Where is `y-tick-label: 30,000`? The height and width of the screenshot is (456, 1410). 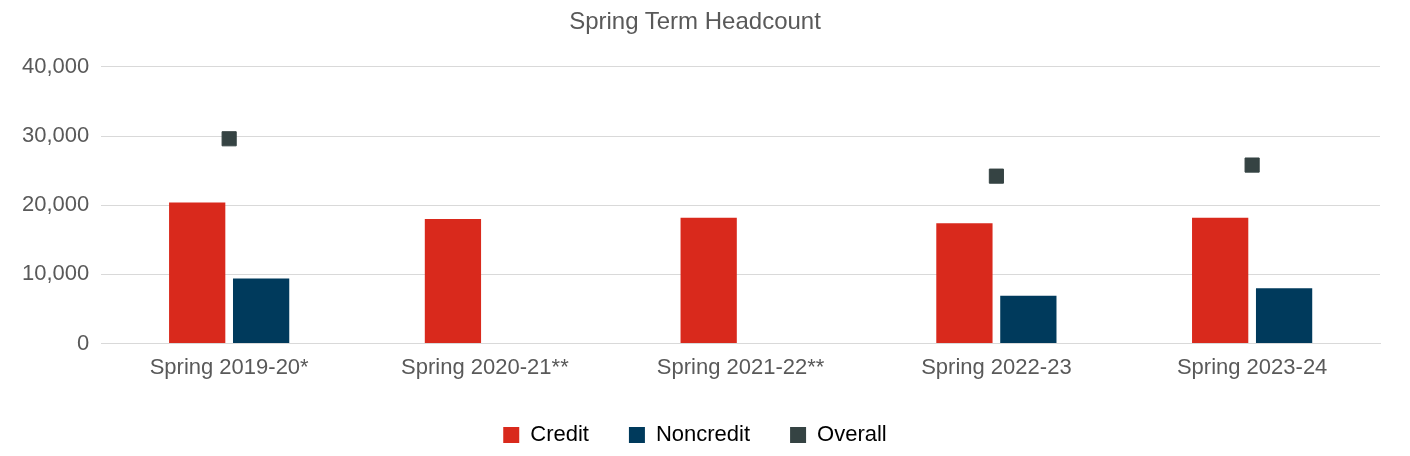
y-tick-label: 30,000 is located at coordinates (55, 135).